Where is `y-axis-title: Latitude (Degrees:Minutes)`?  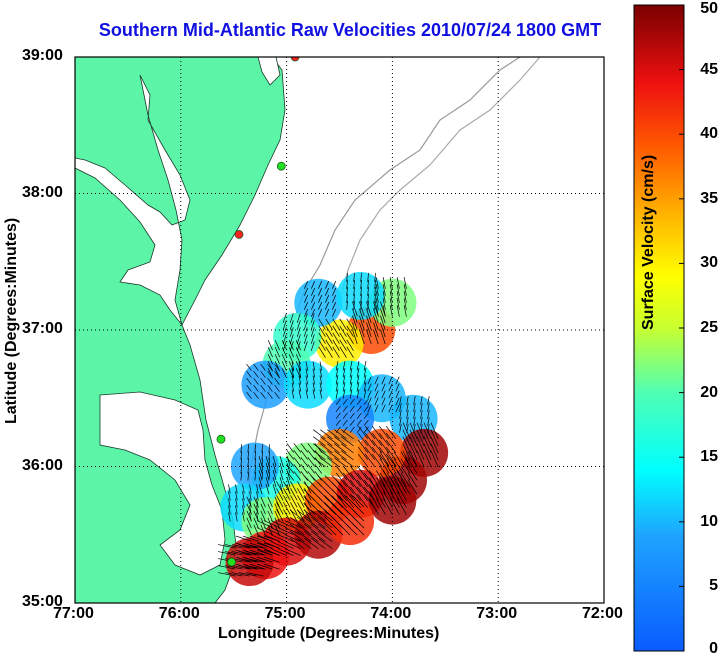 y-axis-title: Latitude (Degrees:Minutes) is located at coordinates (11, 320).